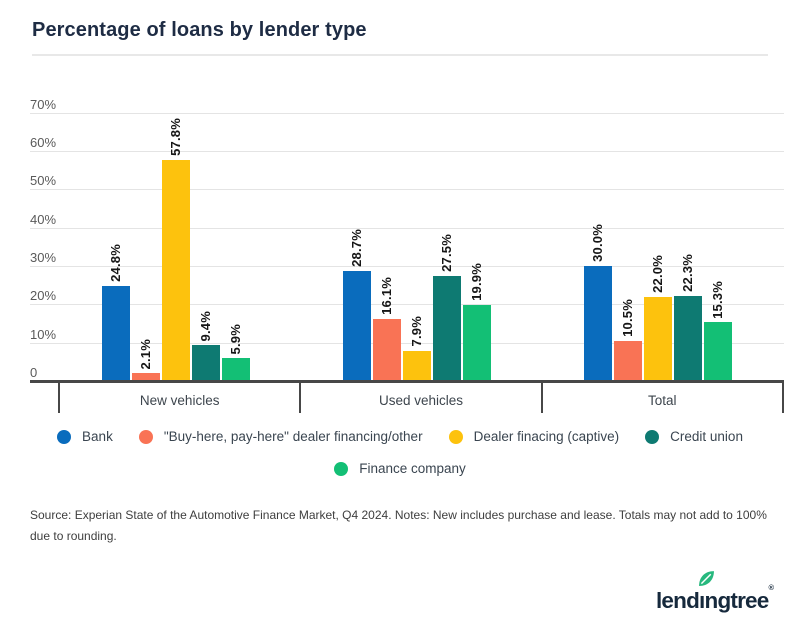 This screenshot has height=626, width=800. I want to click on y-axis-tick-label: 10%, so click(43, 334).